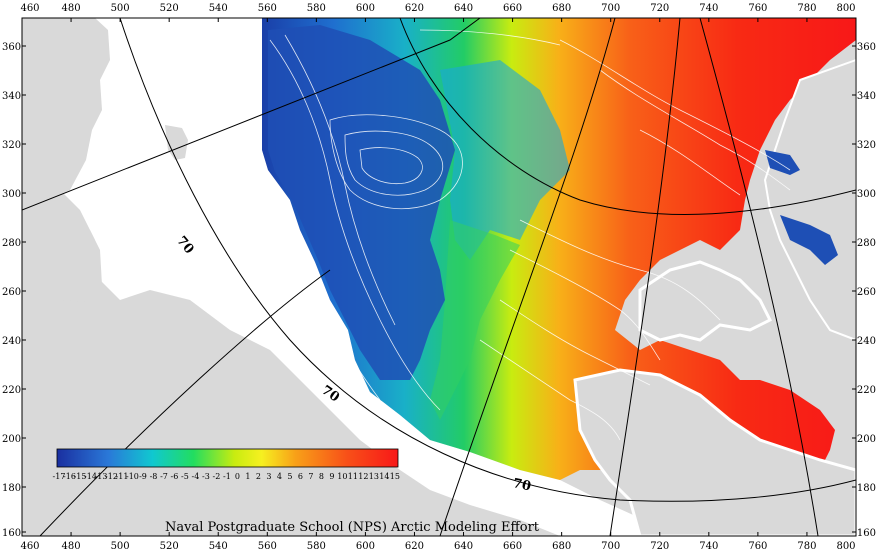  What do you see at coordinates (801, 207) in the screenshot?
I see `fjord-blue-inlet` at bounding box center [801, 207].